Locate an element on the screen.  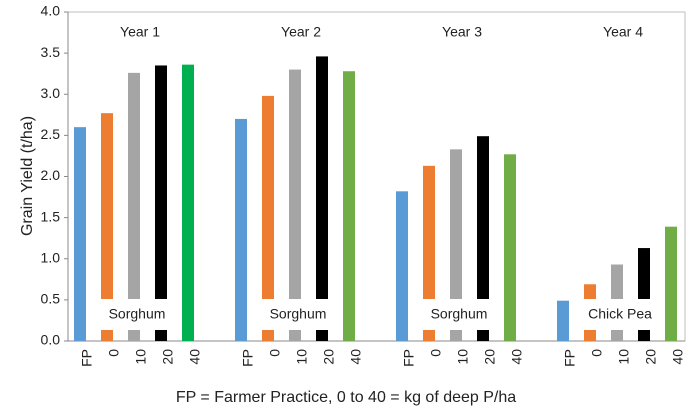
group-label: Year 1 is located at coordinates (140, 32).